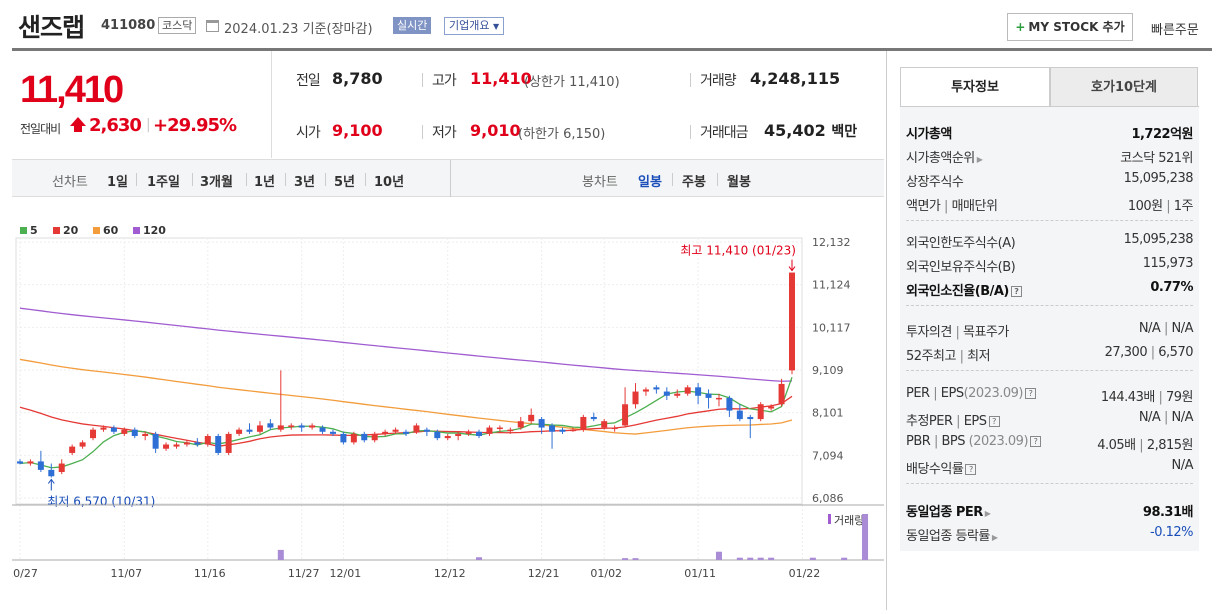 Image resolution: width=1218 pixels, height=614 pixels. I want to click on ma20-line, so click(406, 421).